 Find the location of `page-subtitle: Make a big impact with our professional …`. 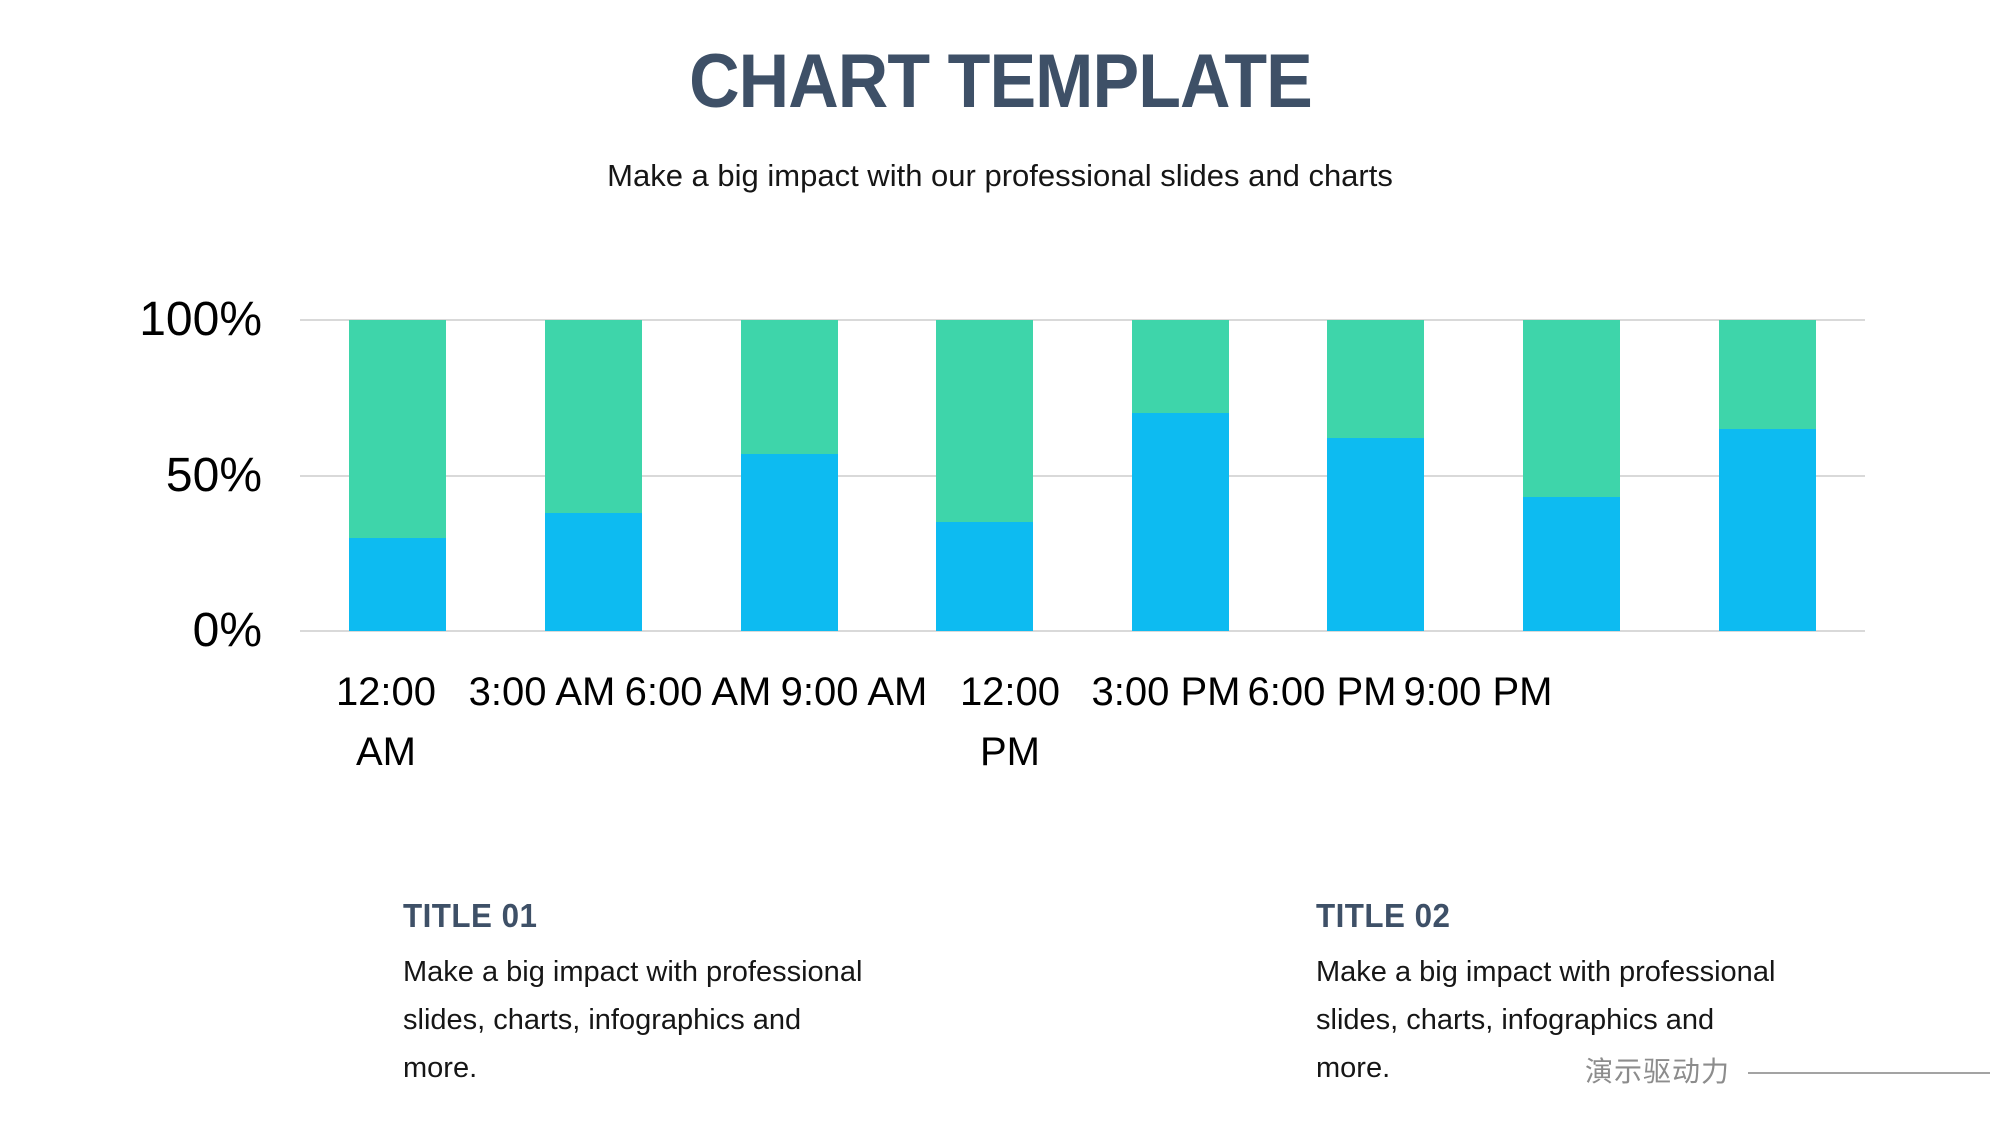

page-subtitle: Make a big impact with our professional … is located at coordinates (1000, 175).